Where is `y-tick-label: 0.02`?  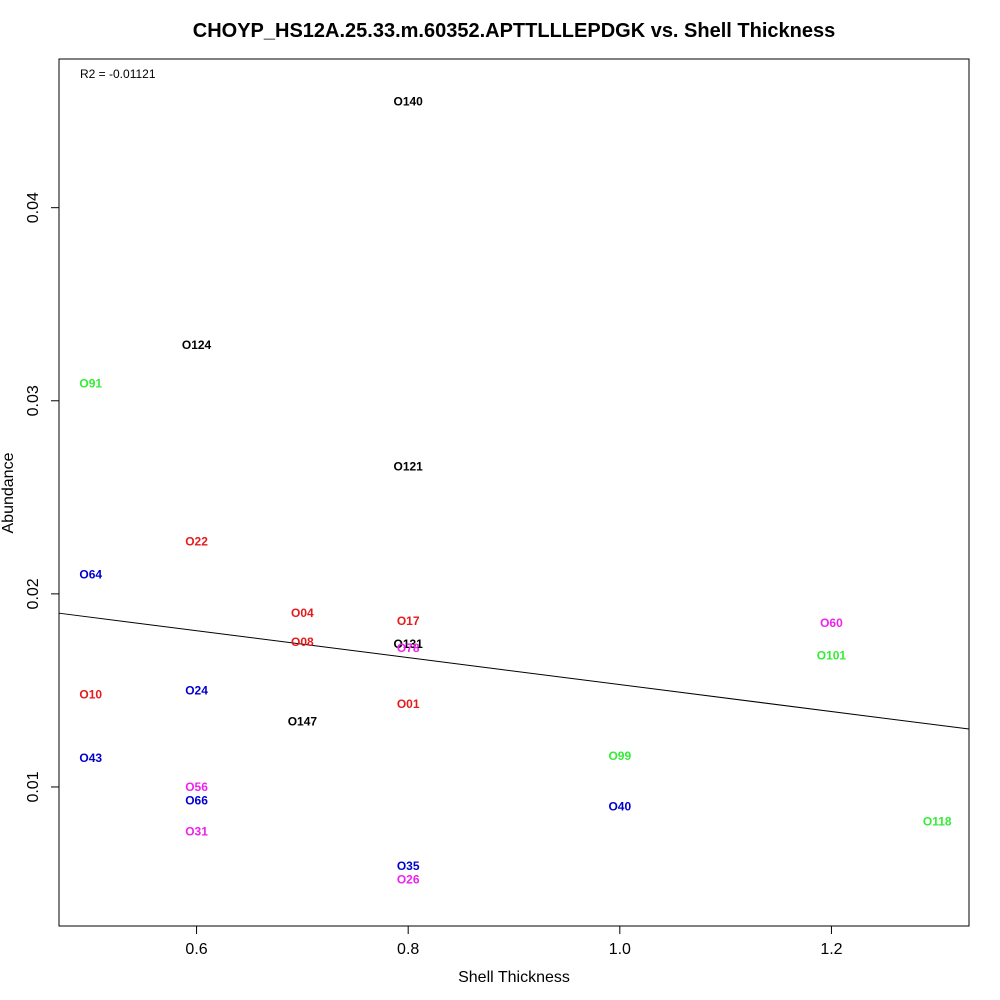
y-tick-label: 0.02 is located at coordinates (33, 593).